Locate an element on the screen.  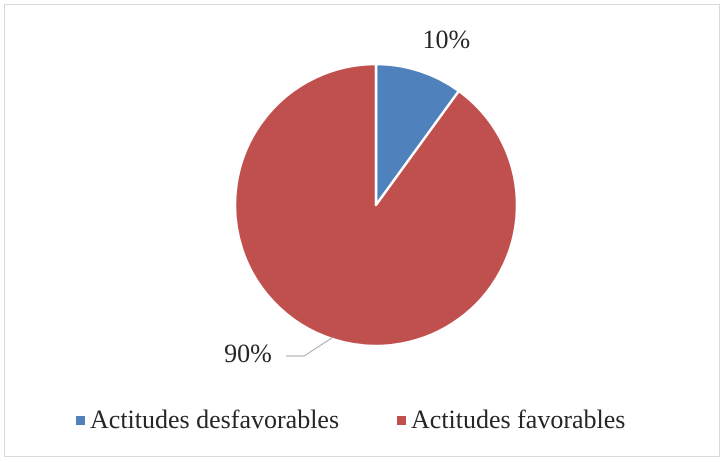
legend-item-actitudes-desfavorables: Actitudes desfavorables is located at coordinates (207, 419).